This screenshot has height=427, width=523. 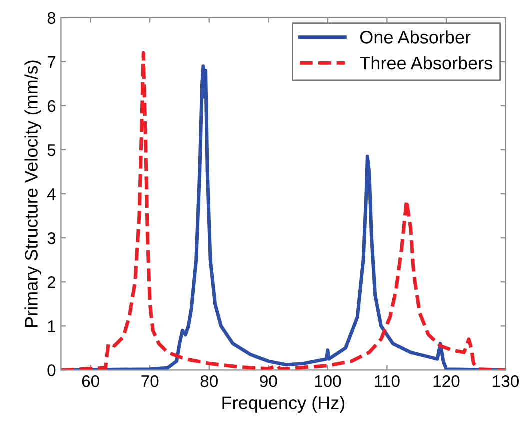 What do you see at coordinates (150, 382) in the screenshot?
I see `x-tick-label: 70` at bounding box center [150, 382].